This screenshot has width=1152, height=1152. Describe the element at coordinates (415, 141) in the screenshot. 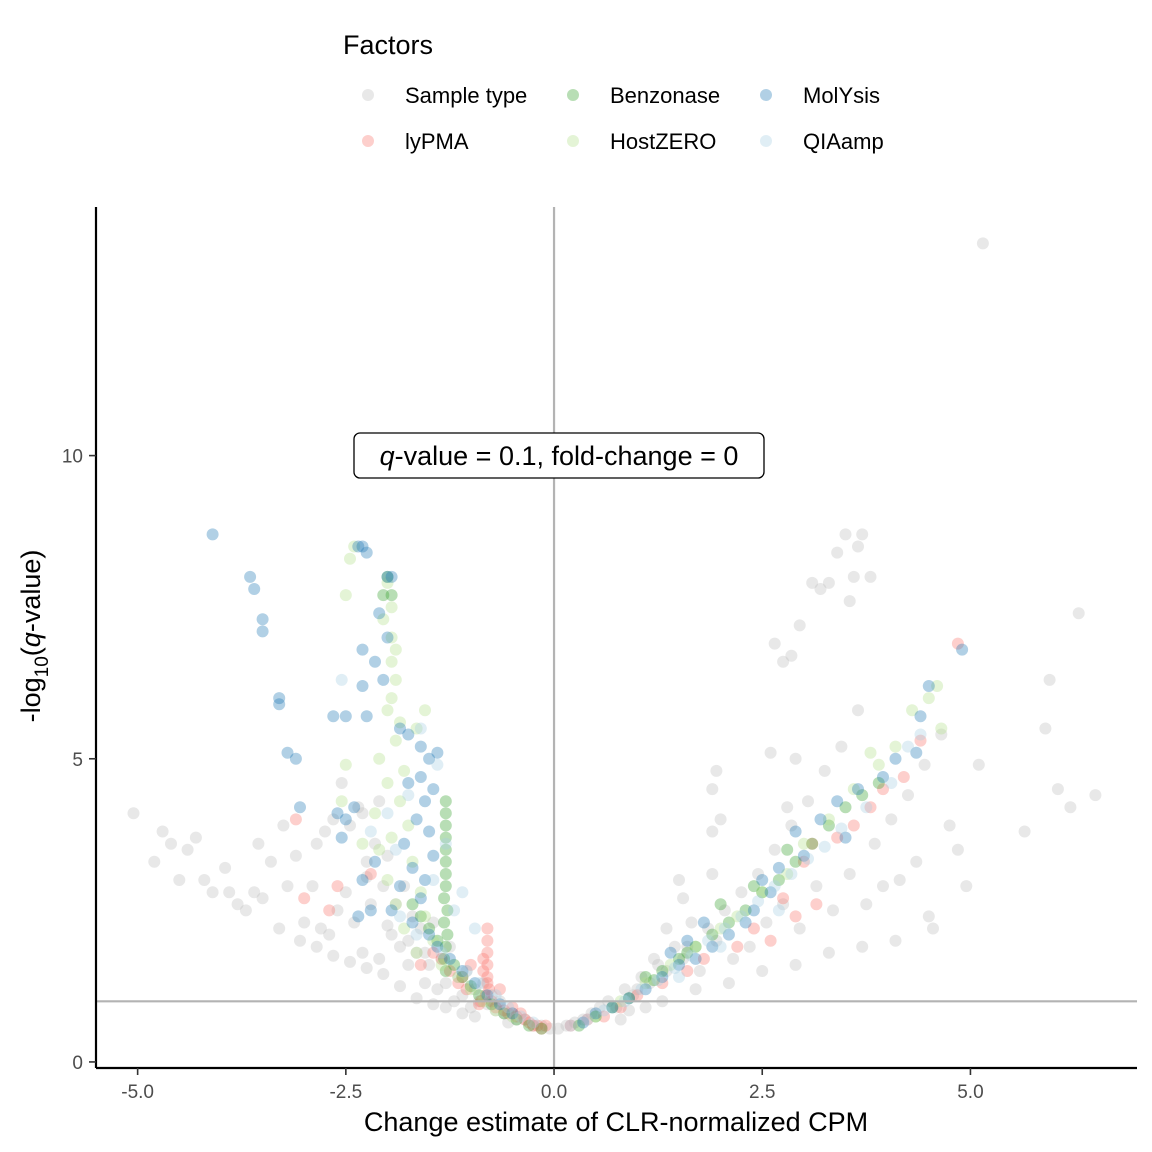

I see `legend-item: lyPMA` at that location.